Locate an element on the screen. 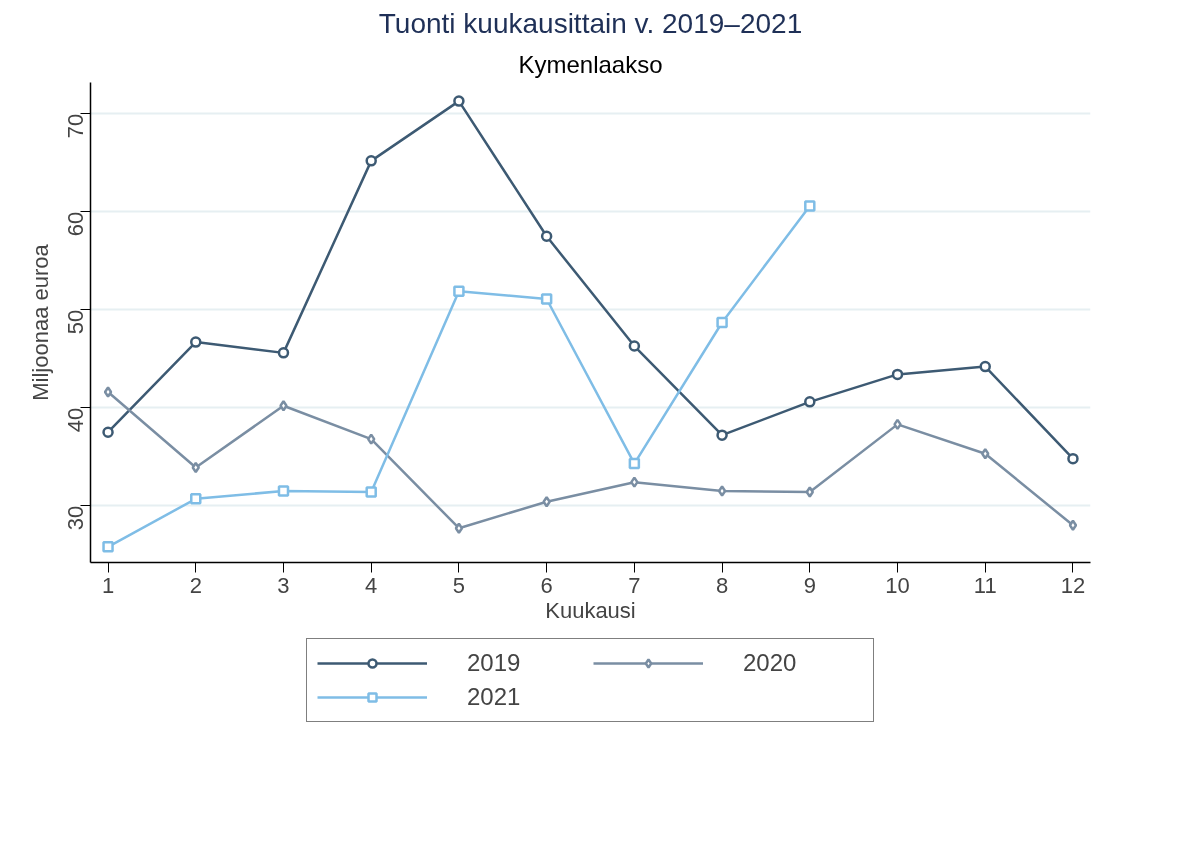  x-axis-title: Kuukausi is located at coordinates (590, 610).